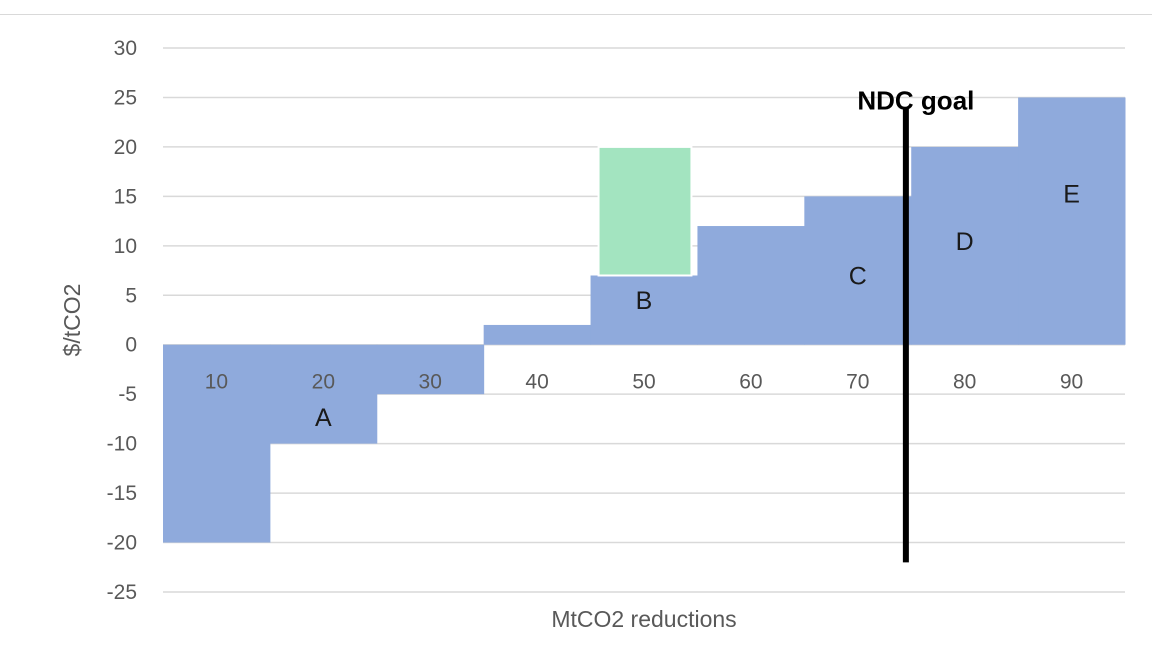  I want to click on x-axis-title: MtCO2 reductions, so click(643, 619).